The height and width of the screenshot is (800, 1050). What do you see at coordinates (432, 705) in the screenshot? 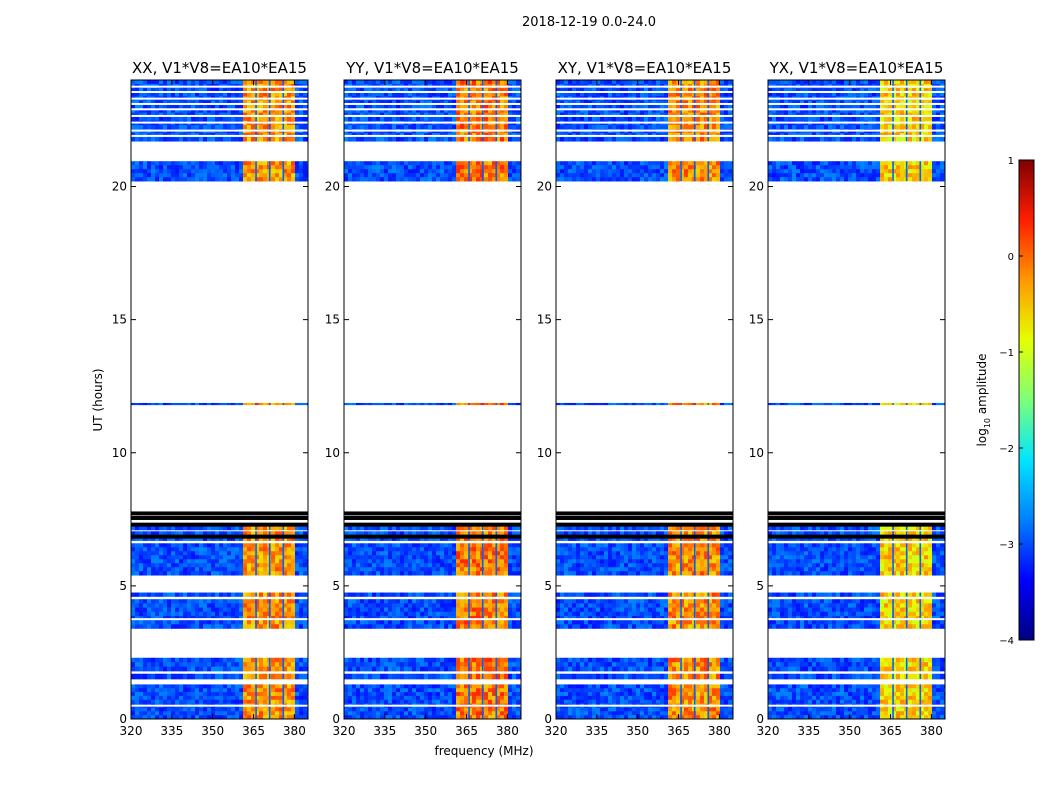
I see `flagged-line` at bounding box center [432, 705].